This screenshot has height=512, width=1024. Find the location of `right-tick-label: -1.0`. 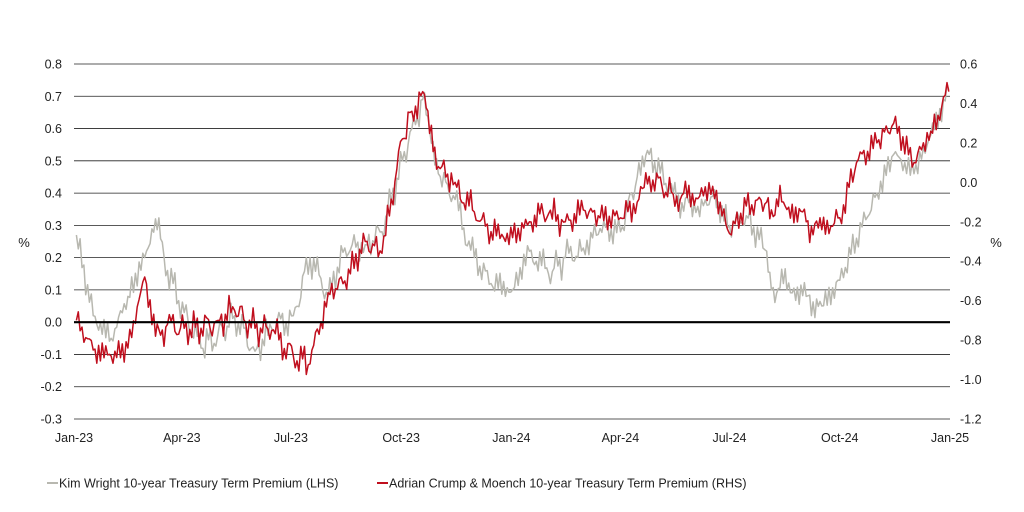

right-tick-label: -1.0 is located at coordinates (971, 380).